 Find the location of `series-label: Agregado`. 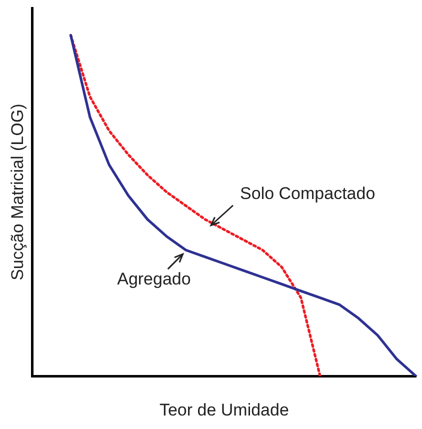

series-label: Agregado is located at coordinates (154, 279).